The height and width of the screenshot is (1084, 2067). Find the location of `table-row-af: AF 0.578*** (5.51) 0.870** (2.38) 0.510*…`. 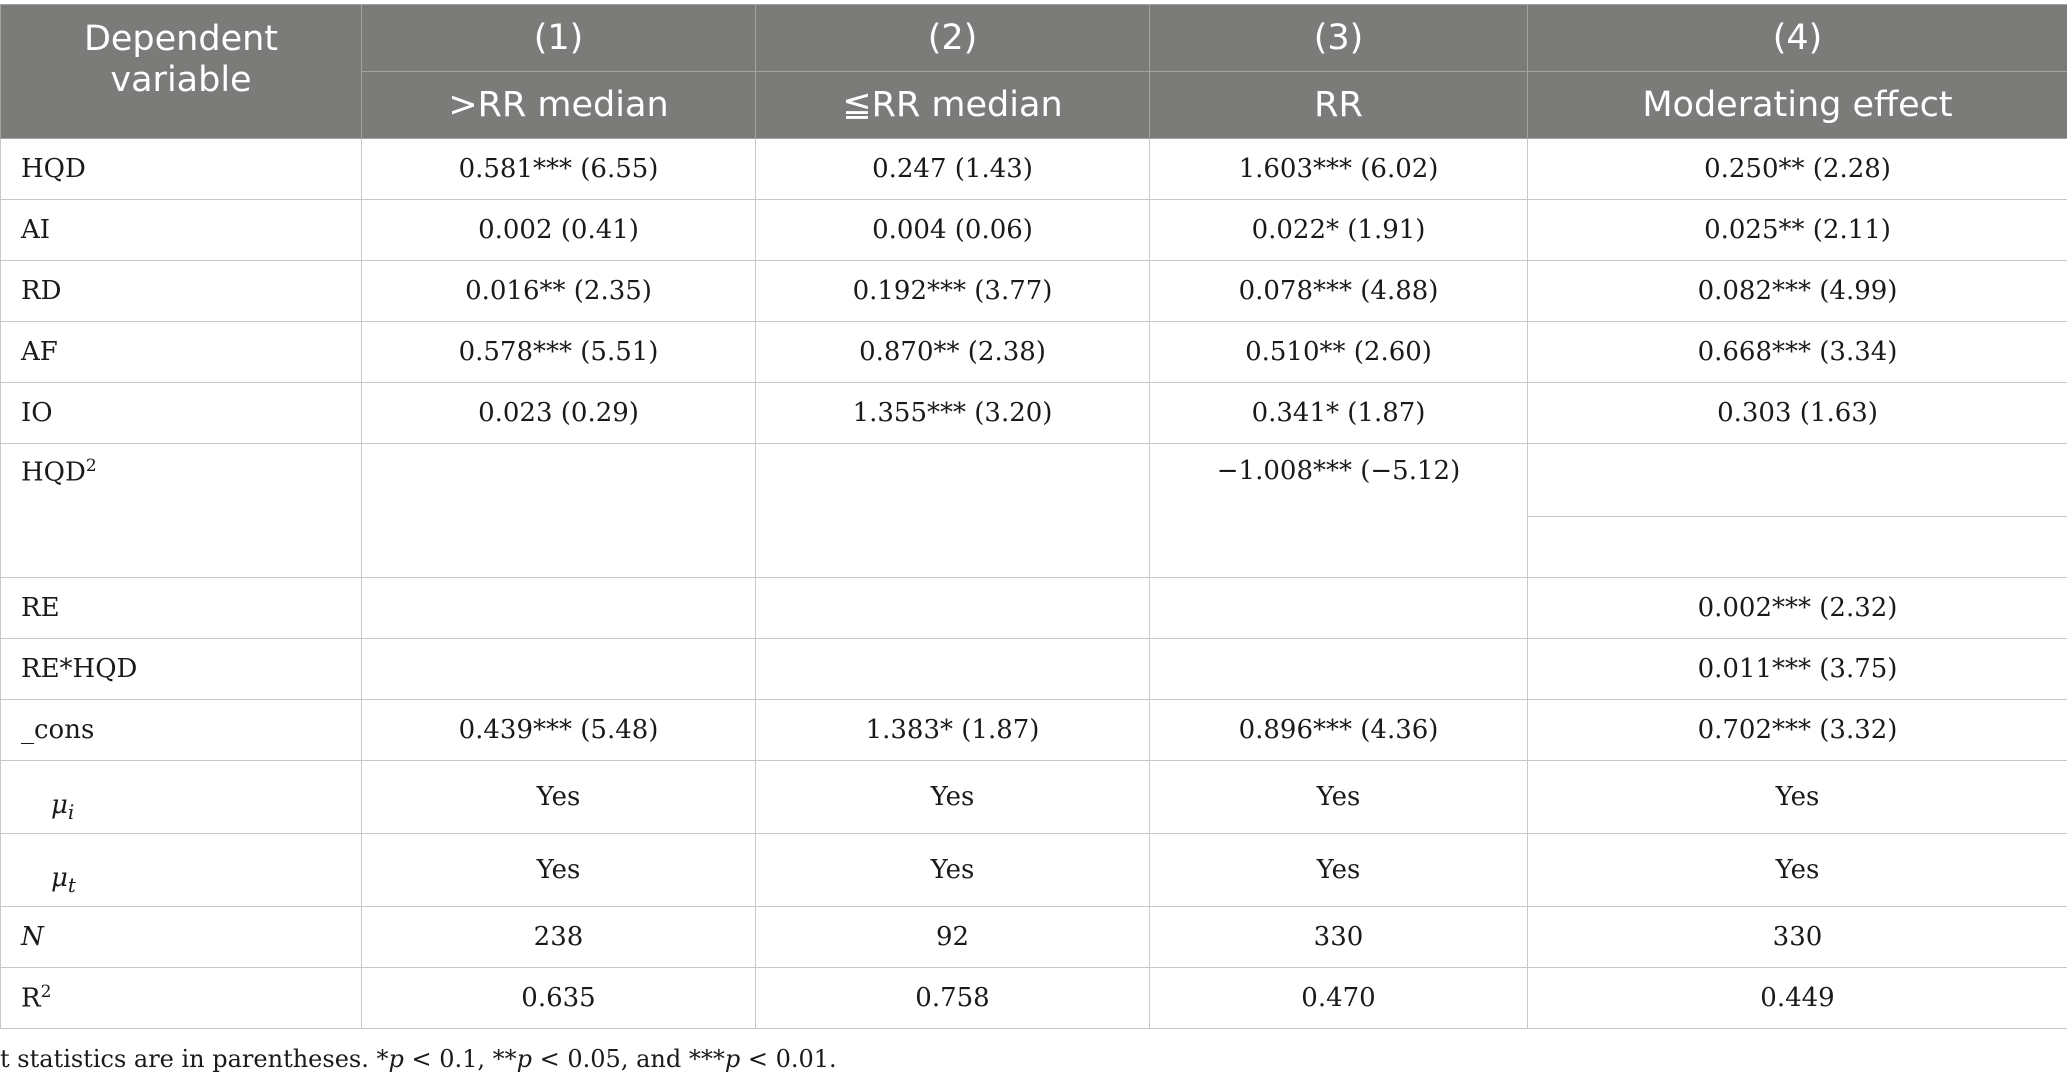

table-row-af: AF 0.578*** (5.51) 0.870** (2.38) 0.510*… is located at coordinates (1033, 352).